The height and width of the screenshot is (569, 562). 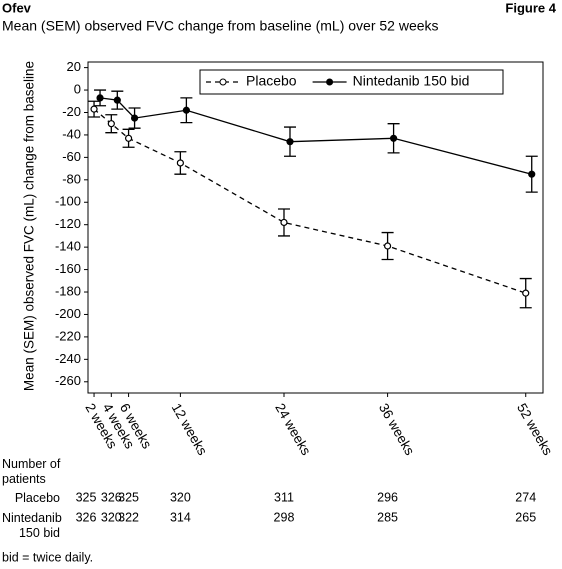 What do you see at coordinates (68, 313) in the screenshot?
I see `y-tick-label: -200` at bounding box center [68, 313].